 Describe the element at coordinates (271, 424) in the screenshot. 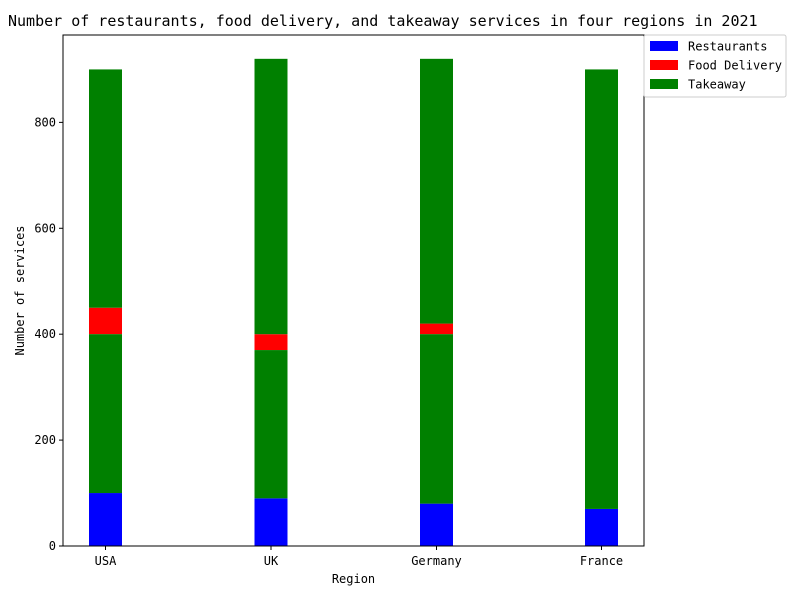

I see `bar-takeaway-uk-part1` at that location.